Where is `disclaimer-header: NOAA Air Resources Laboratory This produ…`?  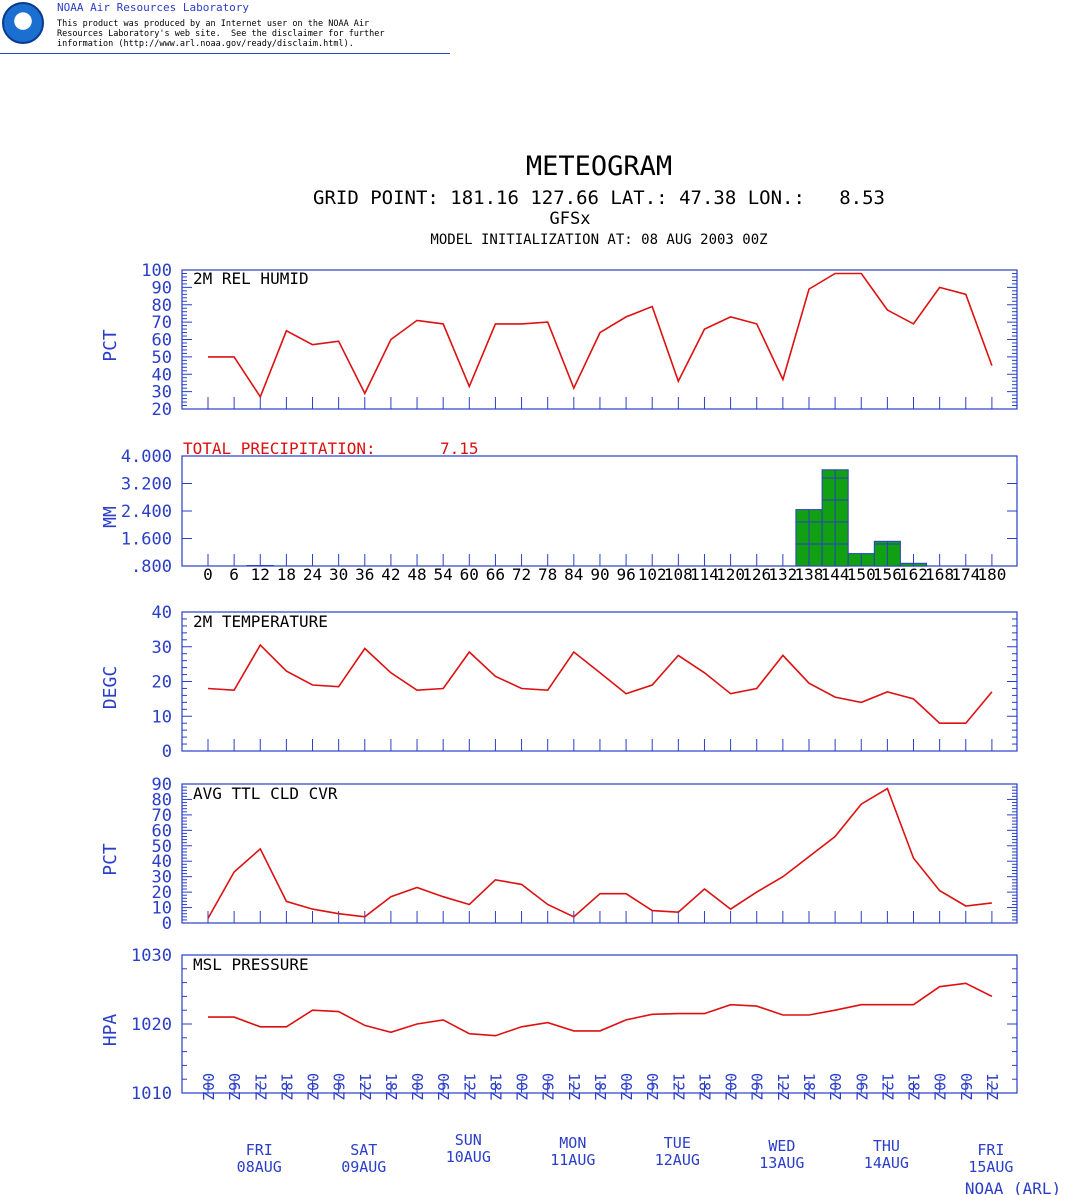 disclaimer-header: NOAA Air Resources Laboratory This produ… is located at coordinates (225, 28).